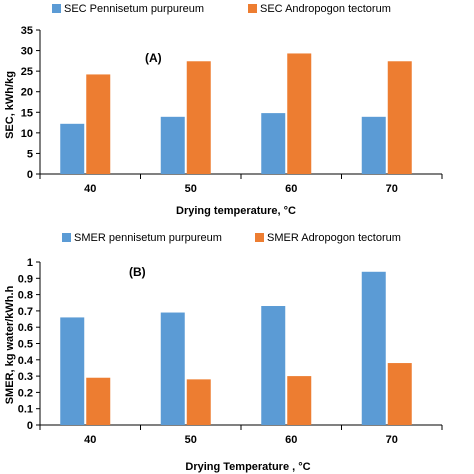 This screenshot has height=474, width=474. I want to click on y-axis-title-b: SMER, kg water/kWh.h, so click(10, 344).